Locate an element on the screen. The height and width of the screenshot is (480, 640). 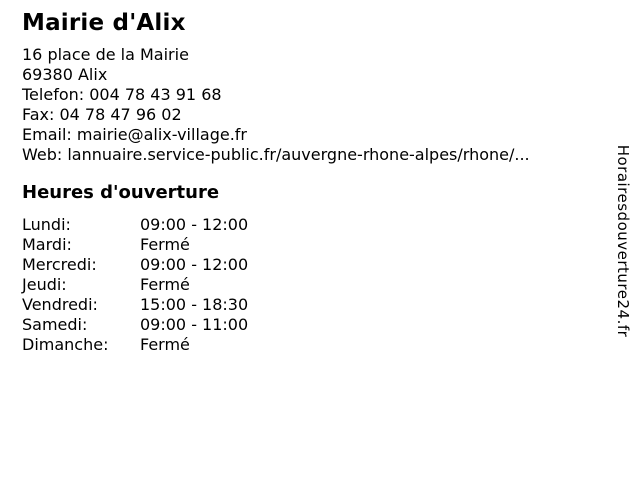
hours-row-vendredi: Vendredi: 15:00 - 18:30 is located at coordinates (311, 305).